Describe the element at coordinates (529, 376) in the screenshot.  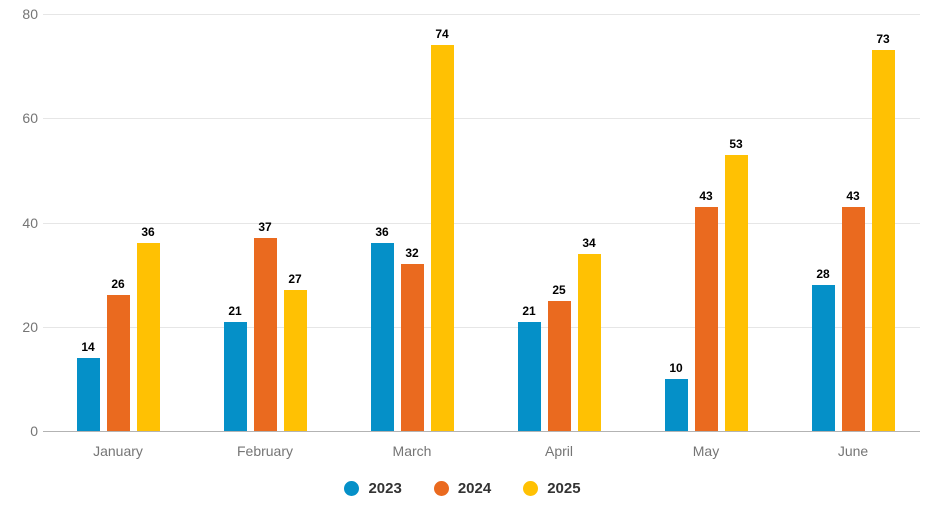
I see `bar-2023-april` at that location.